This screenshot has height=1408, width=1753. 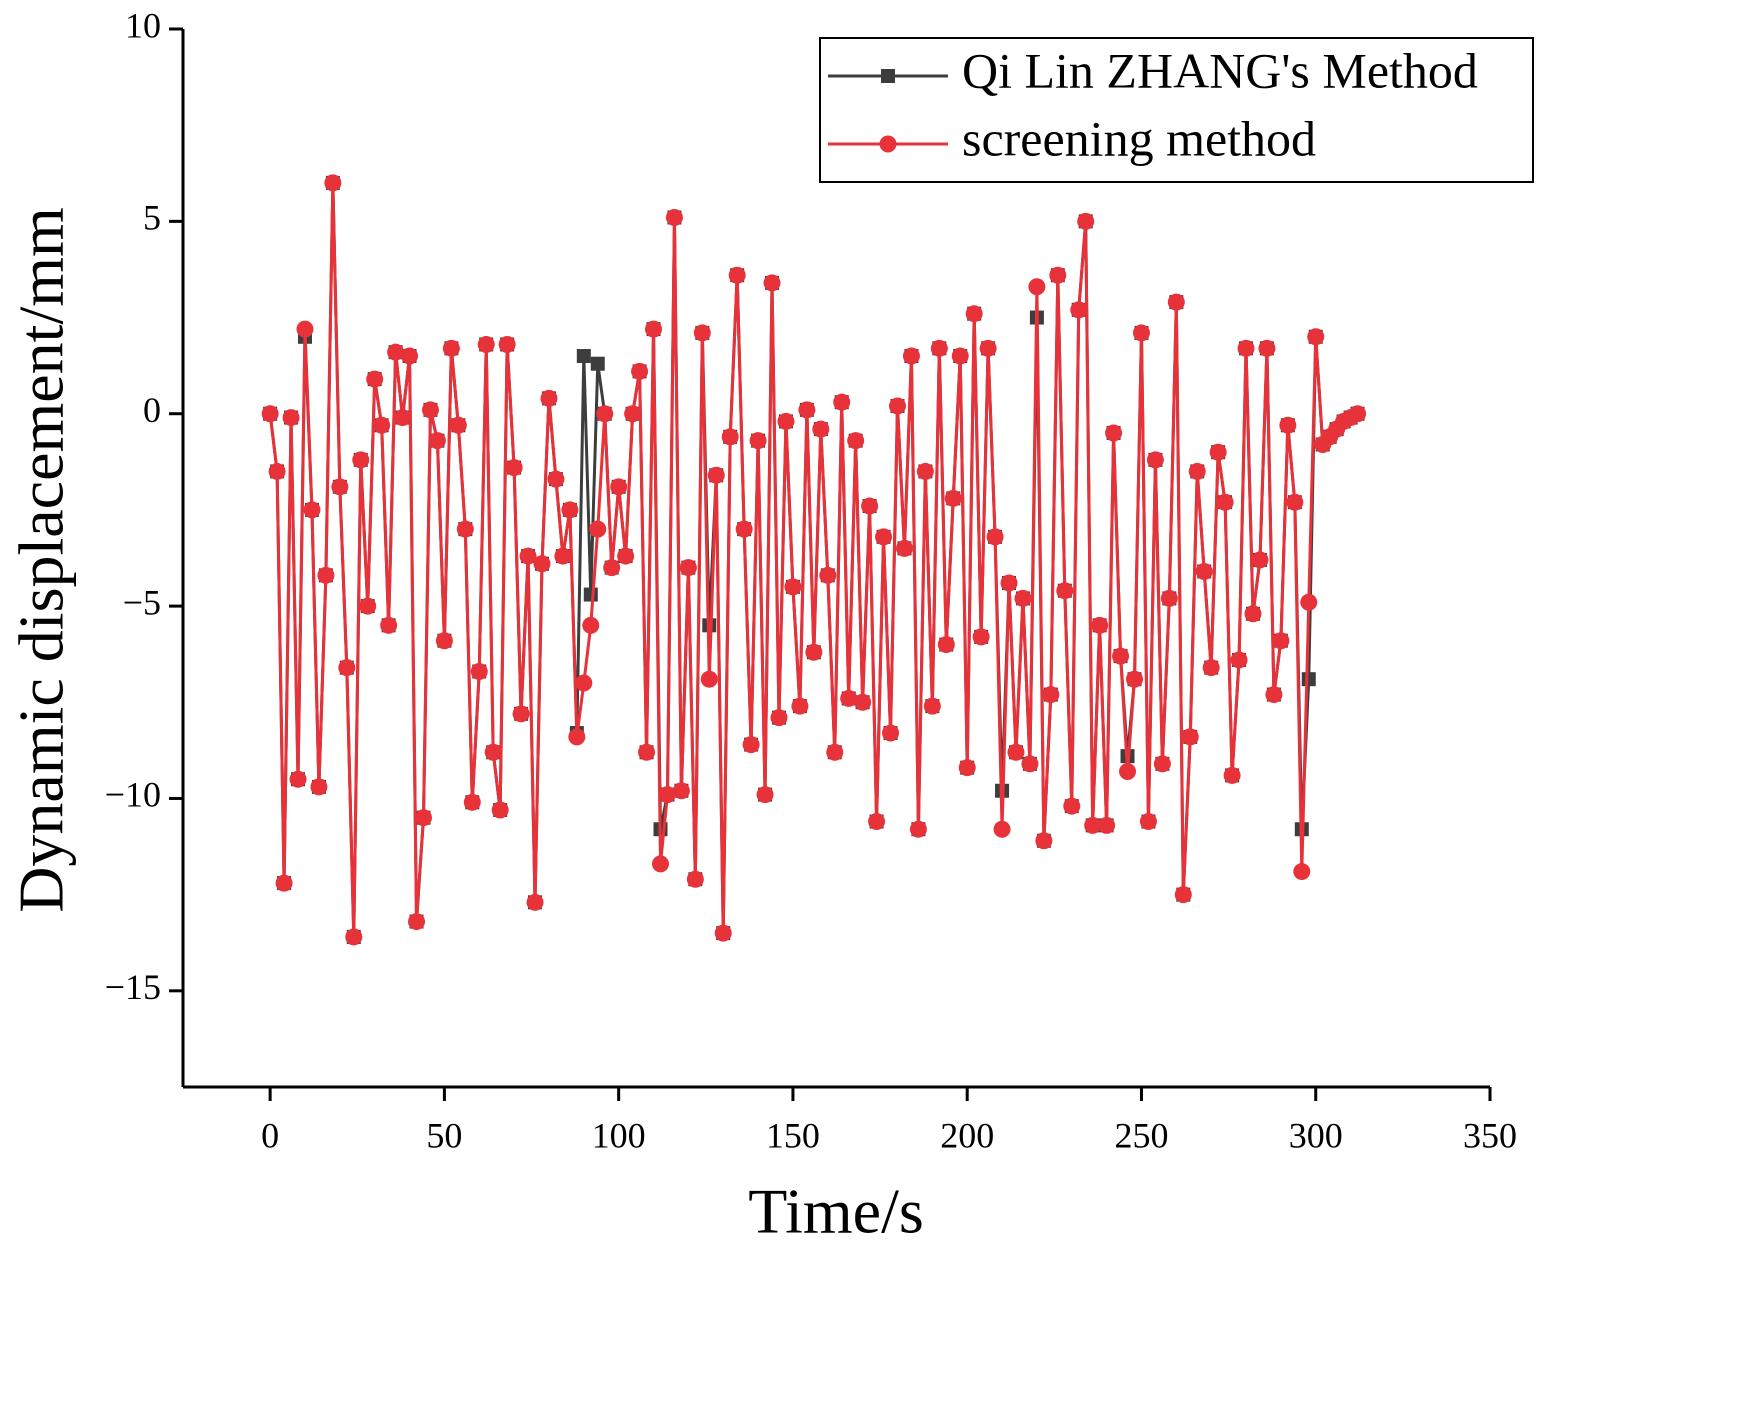 What do you see at coordinates (793, 1135) in the screenshot?
I see `x-tick-label: 150` at bounding box center [793, 1135].